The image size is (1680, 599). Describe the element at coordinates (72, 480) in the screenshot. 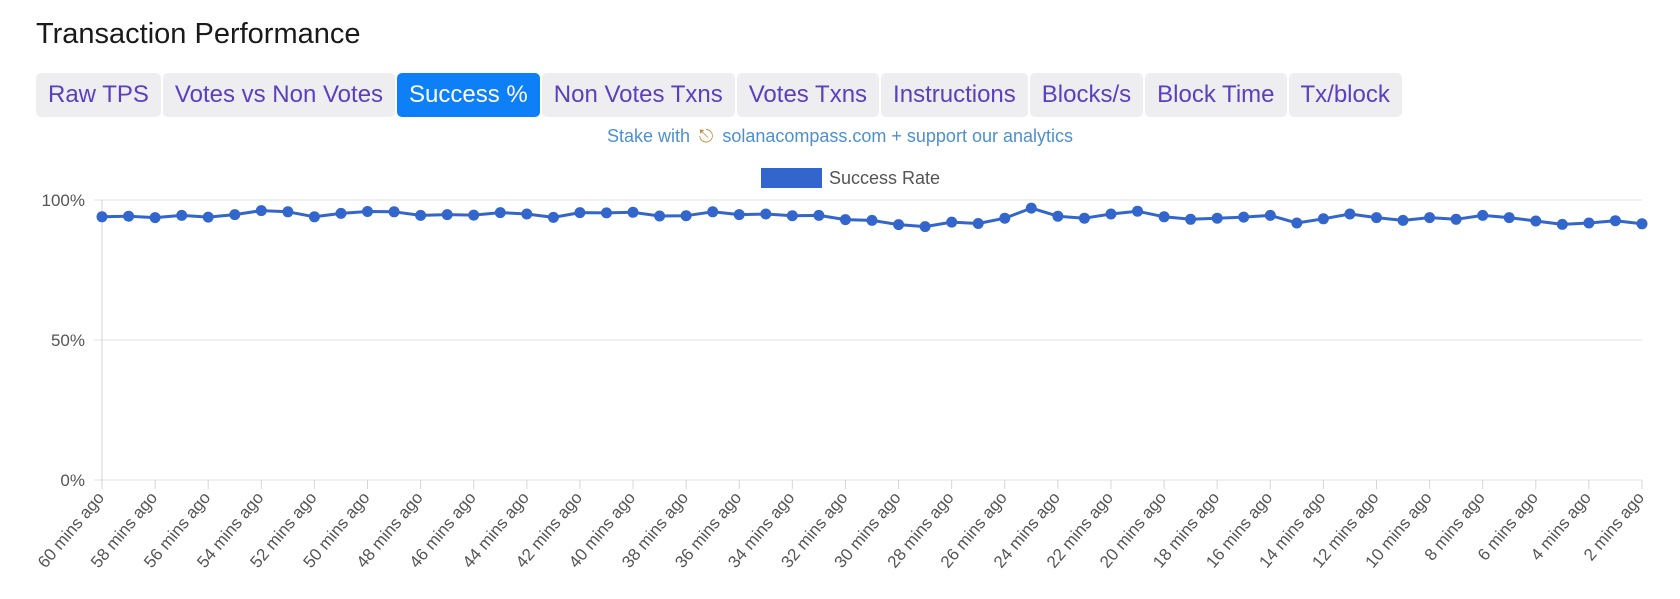

I see `y-tick-label: 0%` at that location.